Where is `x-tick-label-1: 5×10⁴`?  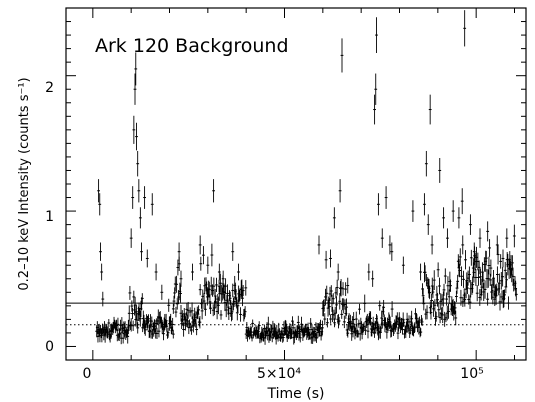 x-tick-label-1: 5×10⁴ is located at coordinates (279, 374).